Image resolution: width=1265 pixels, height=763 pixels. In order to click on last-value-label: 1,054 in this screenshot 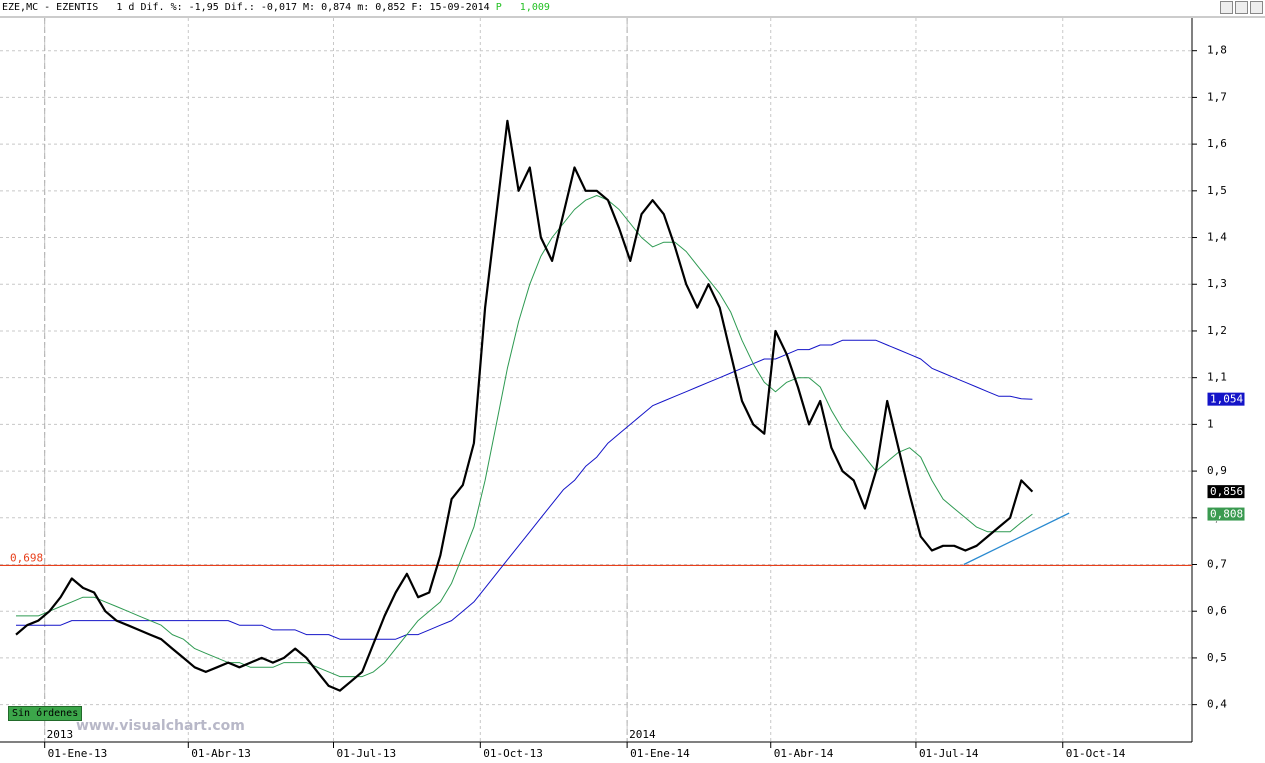, I will do `click(1226, 399)`.